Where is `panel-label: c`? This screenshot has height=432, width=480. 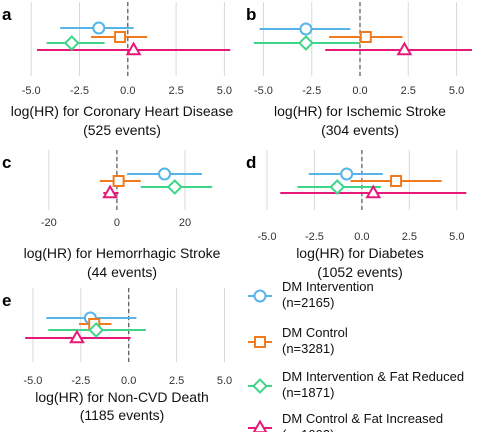 panel-label: c is located at coordinates (6, 162).